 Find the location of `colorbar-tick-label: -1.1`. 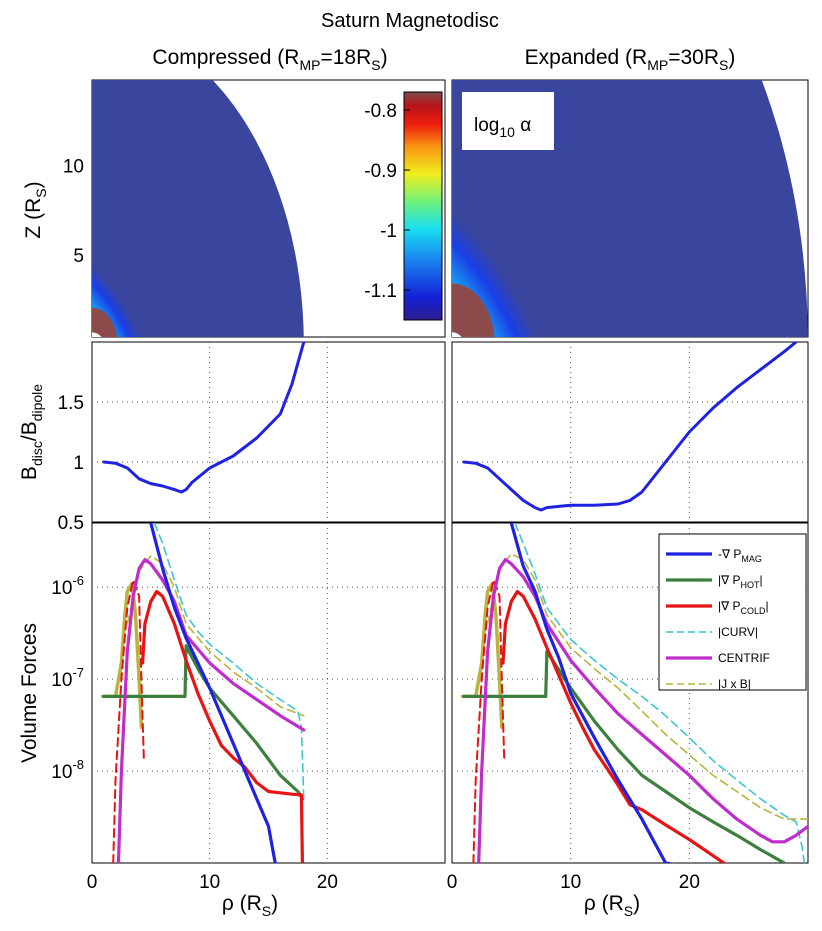

colorbar-tick-label: -1.1 is located at coordinates (380, 291).